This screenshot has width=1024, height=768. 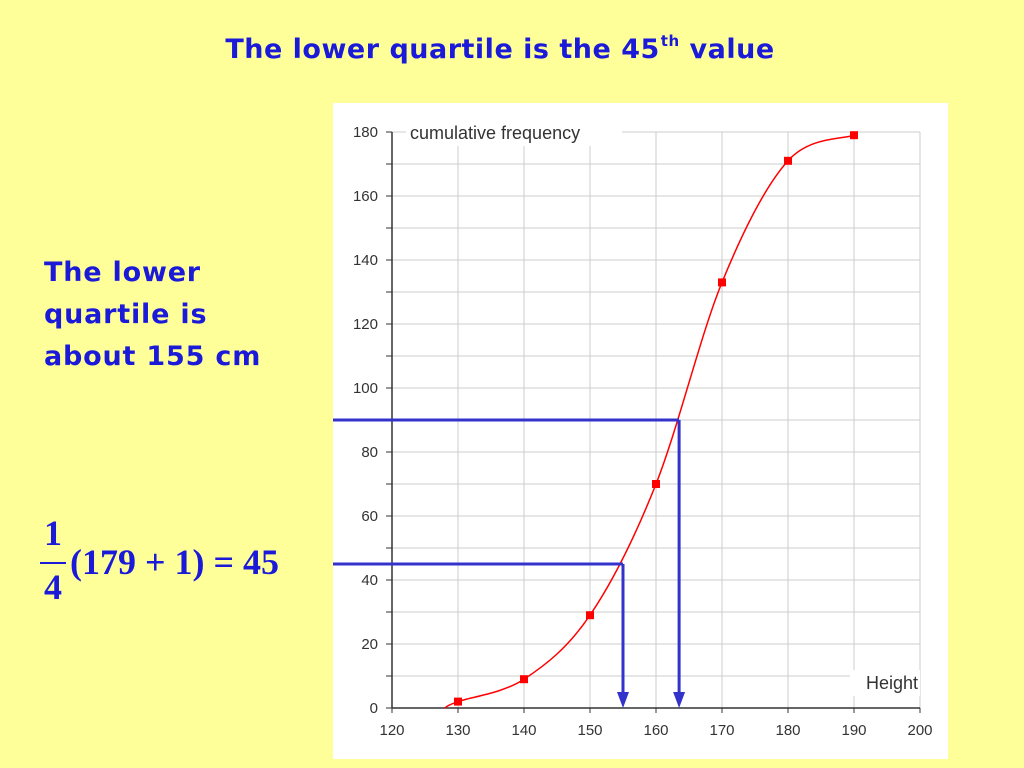 What do you see at coordinates (495, 133) in the screenshot?
I see `y-axis-title: cumulative frequency` at bounding box center [495, 133].